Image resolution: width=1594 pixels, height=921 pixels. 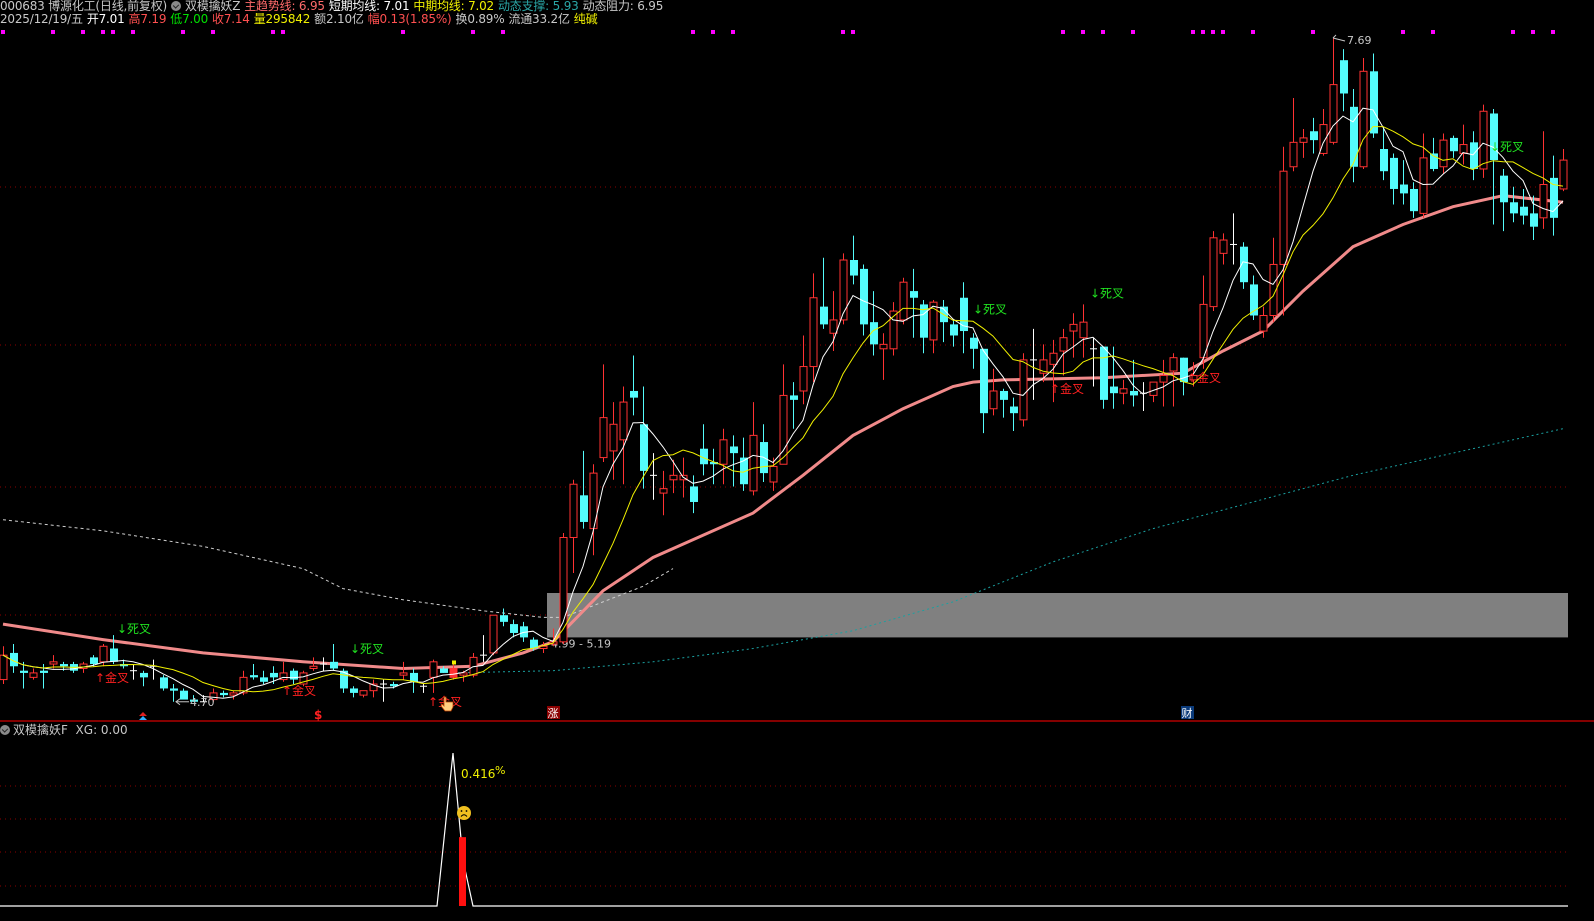 What do you see at coordinates (553, 713) in the screenshot?
I see `rise-badge-text: 涨` at bounding box center [553, 713].